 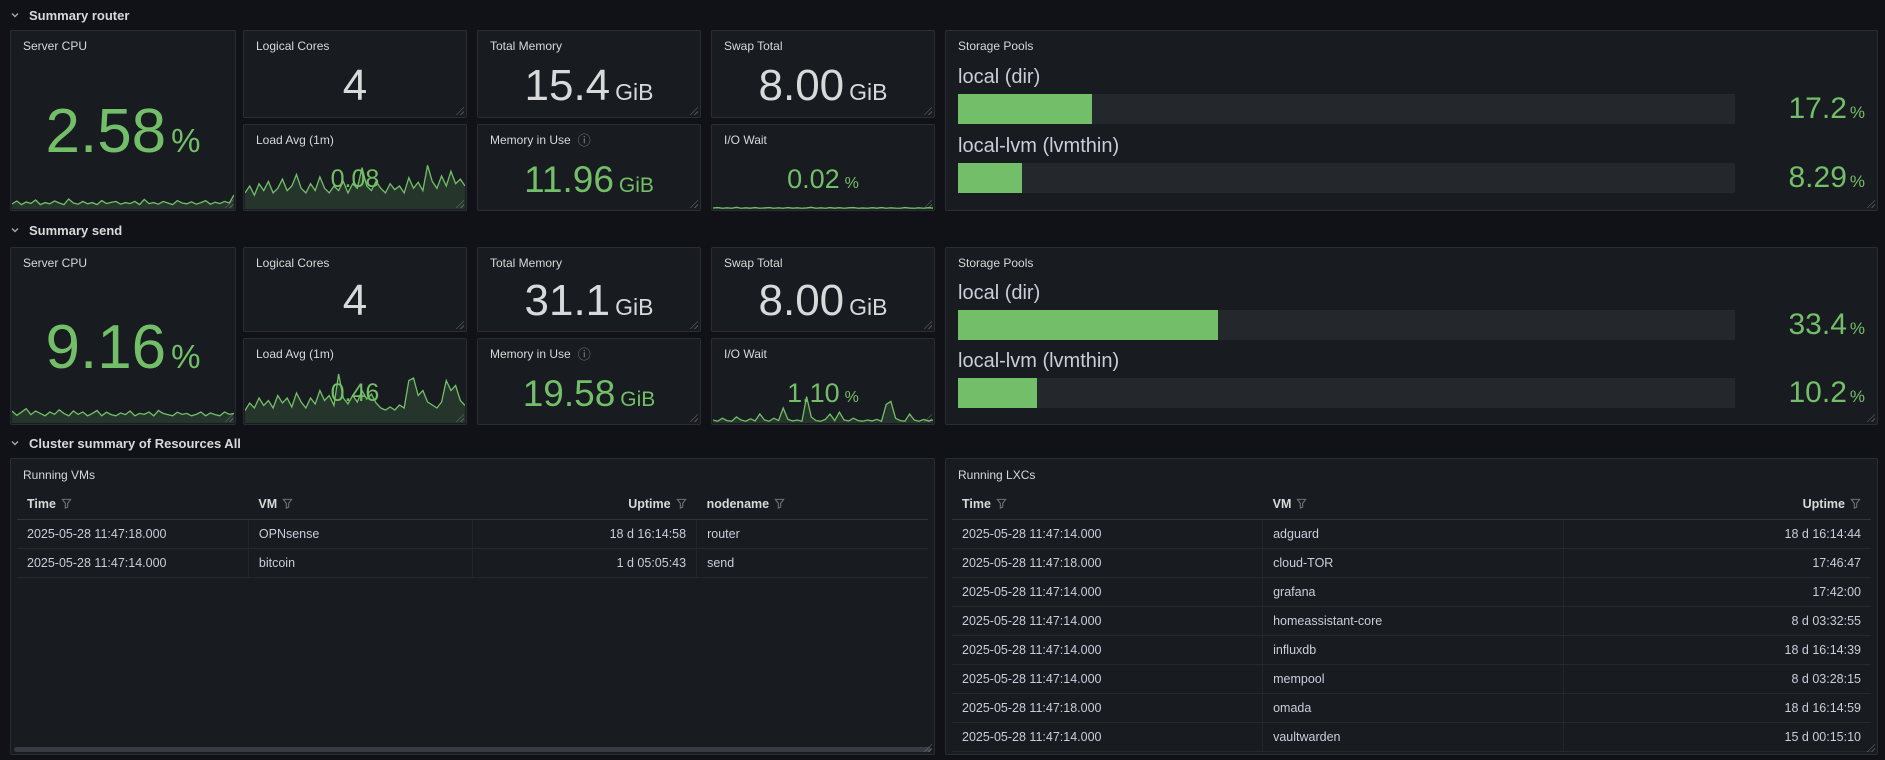 I want to click on panel-title: Running LXCs, so click(x=997, y=475).